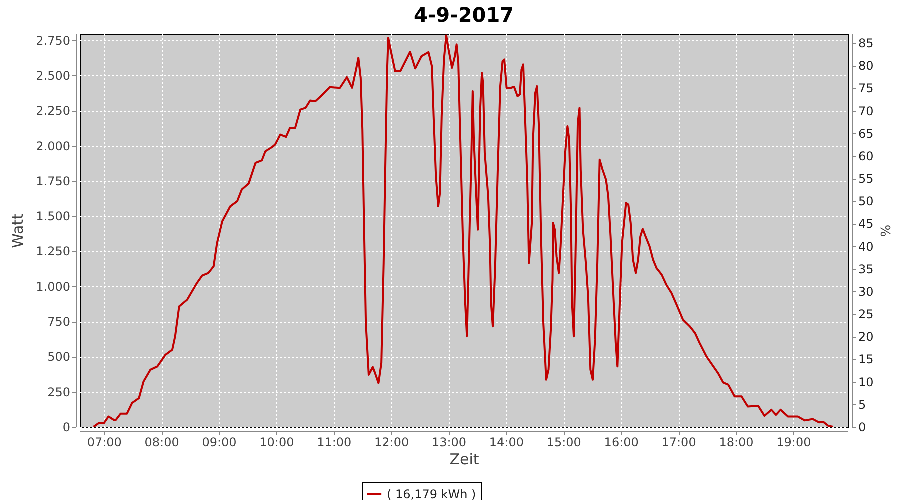 The height and width of the screenshot is (500, 900). What do you see at coordinates (53, 146) in the screenshot?
I see `y-tick-label: 2.000` at bounding box center [53, 146].